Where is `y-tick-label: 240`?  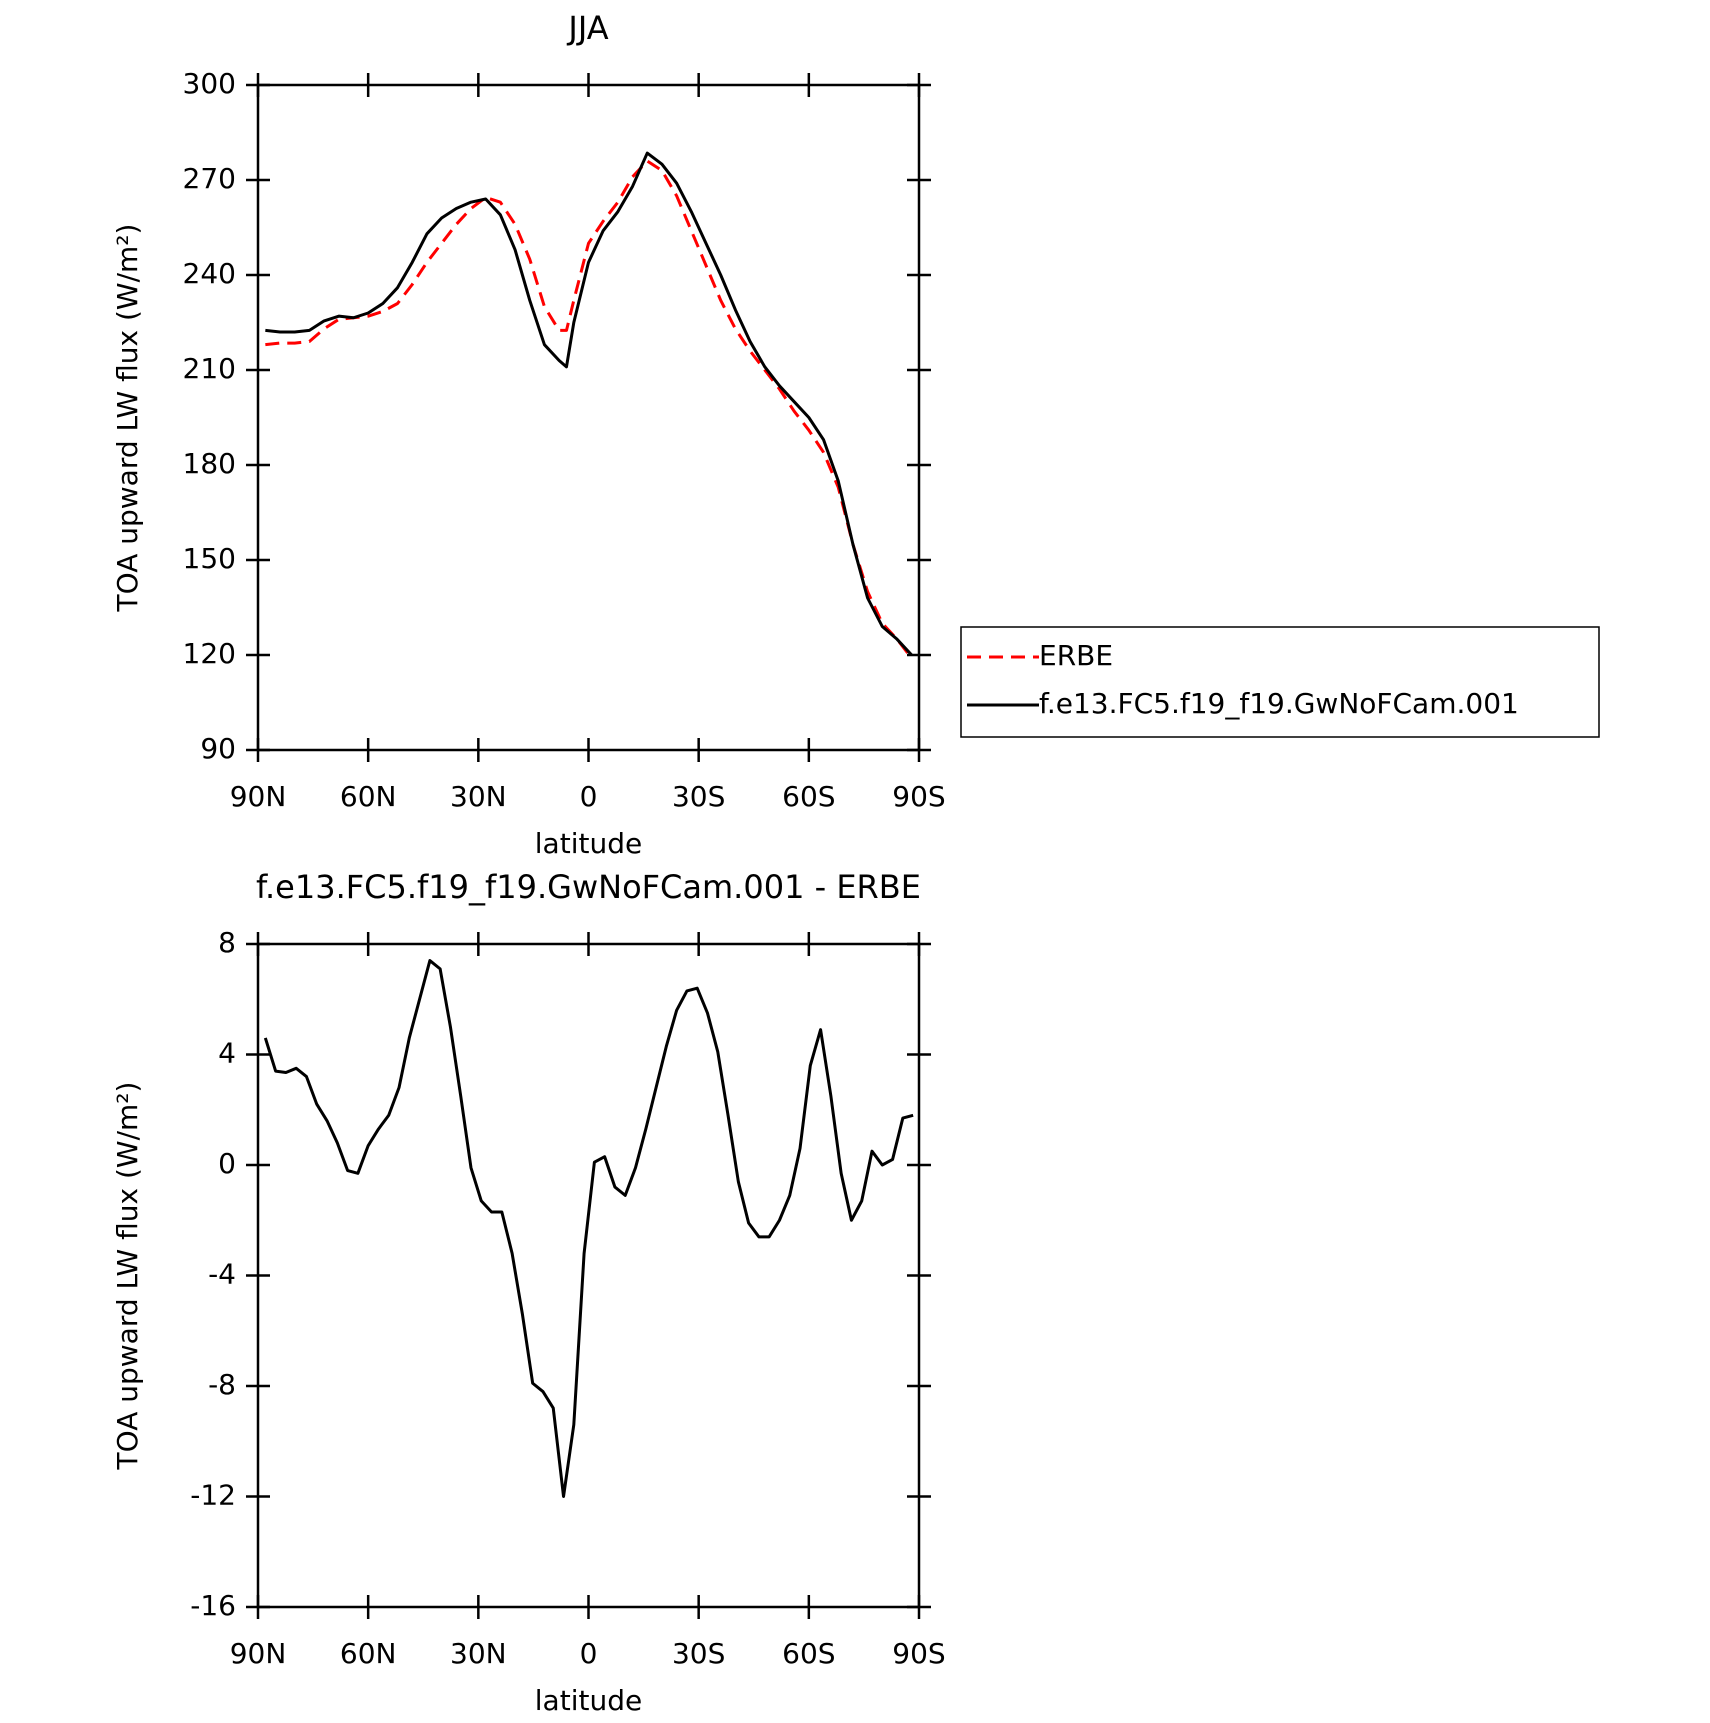 y-tick-label: 240 is located at coordinates (209, 273).